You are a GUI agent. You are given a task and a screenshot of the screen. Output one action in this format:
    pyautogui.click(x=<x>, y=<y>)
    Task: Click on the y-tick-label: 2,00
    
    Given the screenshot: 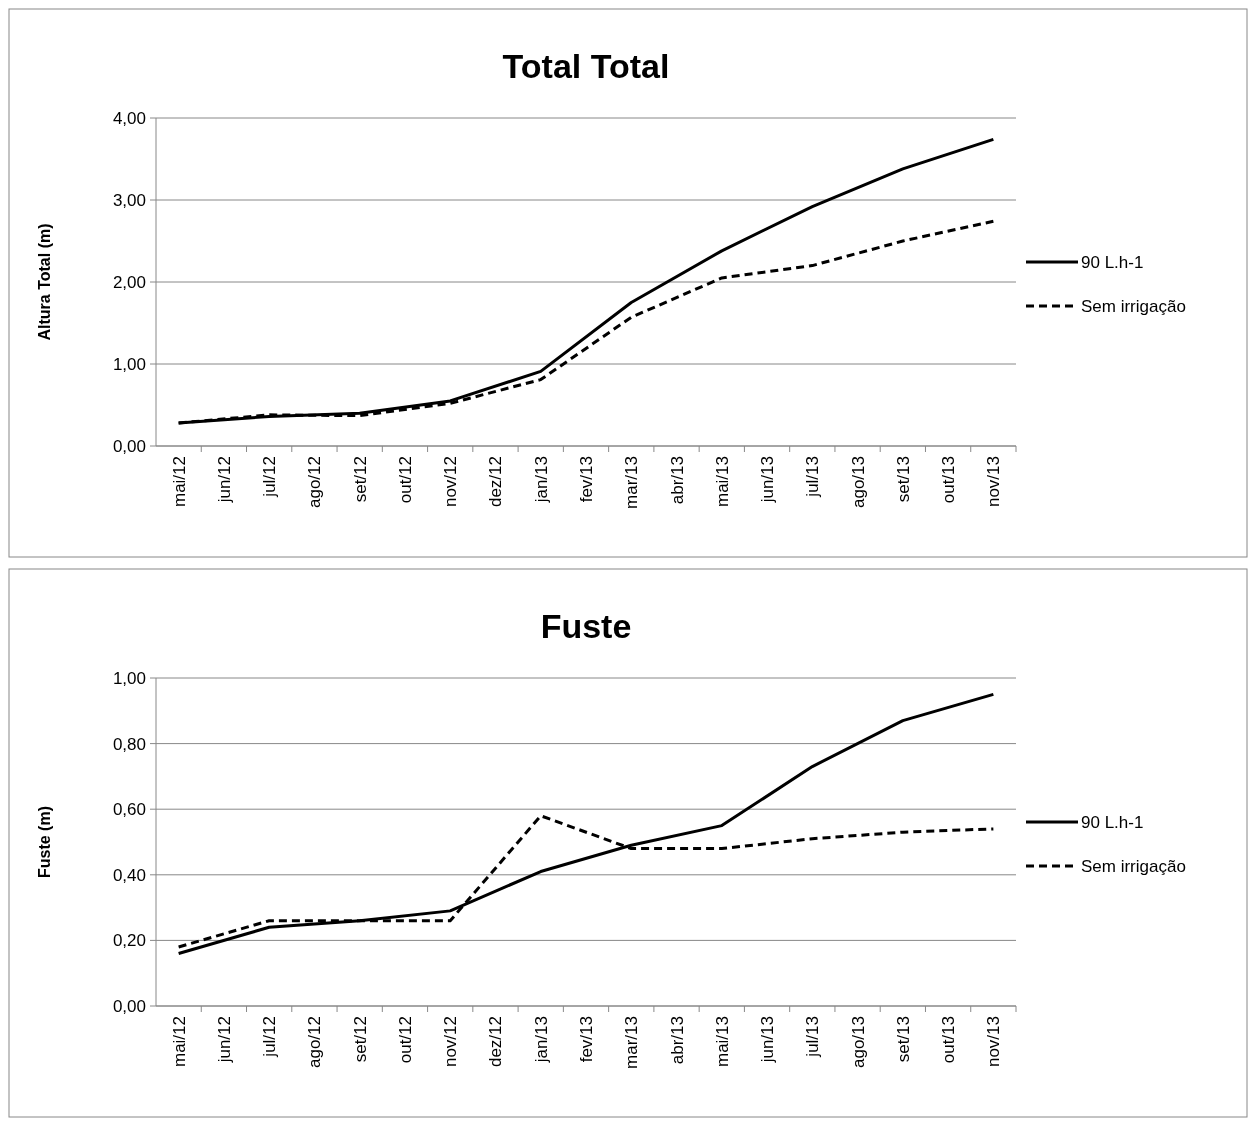 What is the action you would take?
    pyautogui.click(x=129, y=282)
    